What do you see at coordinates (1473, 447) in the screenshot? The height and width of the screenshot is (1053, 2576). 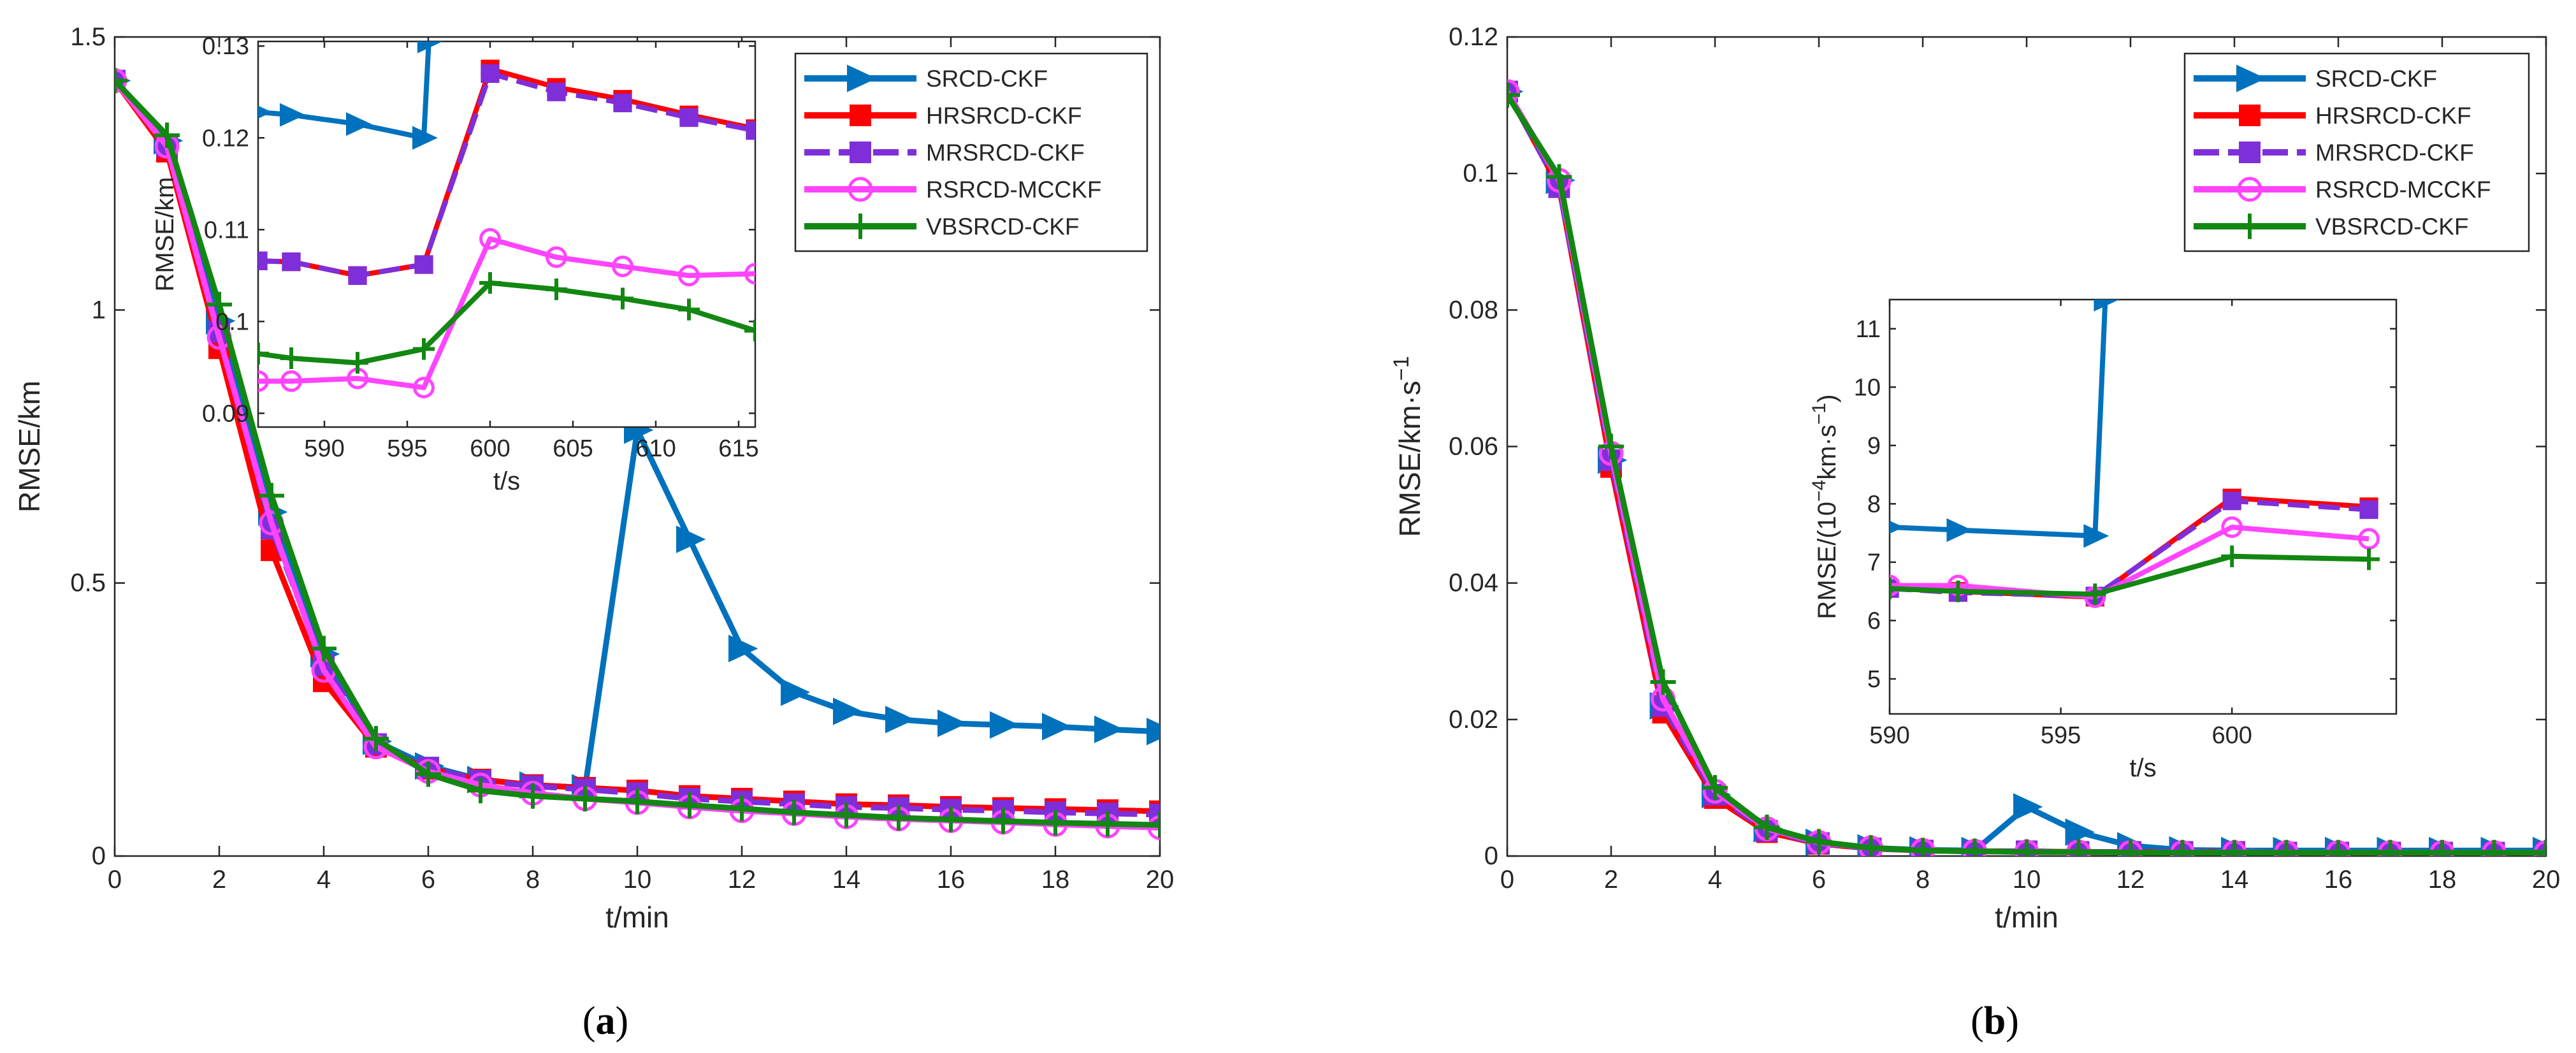 I see `y-tick-label: 0.06` at bounding box center [1473, 447].